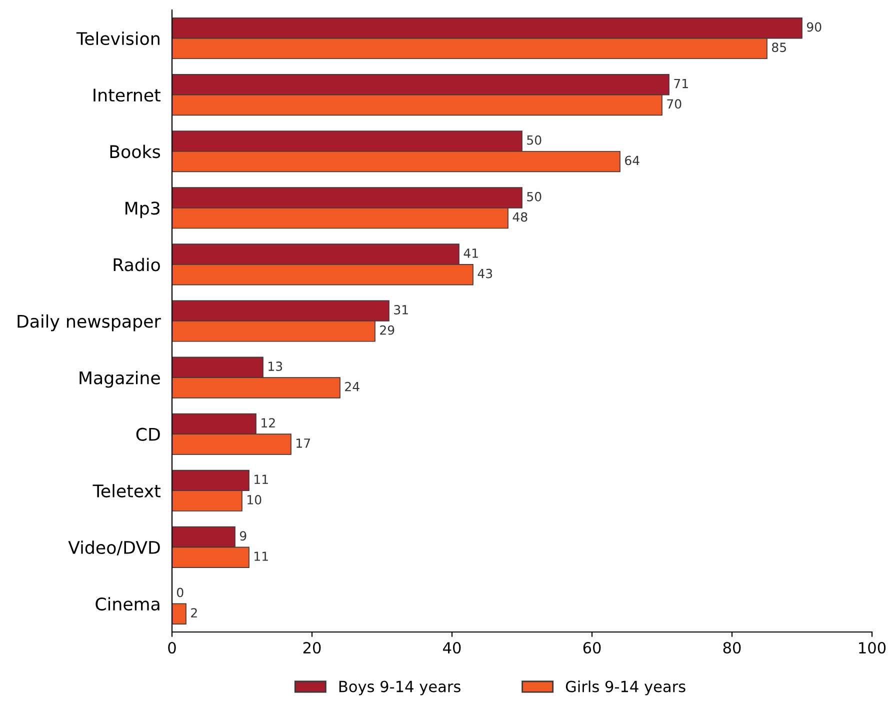 The image size is (892, 709). I want to click on data-label: 12, so click(268, 423).